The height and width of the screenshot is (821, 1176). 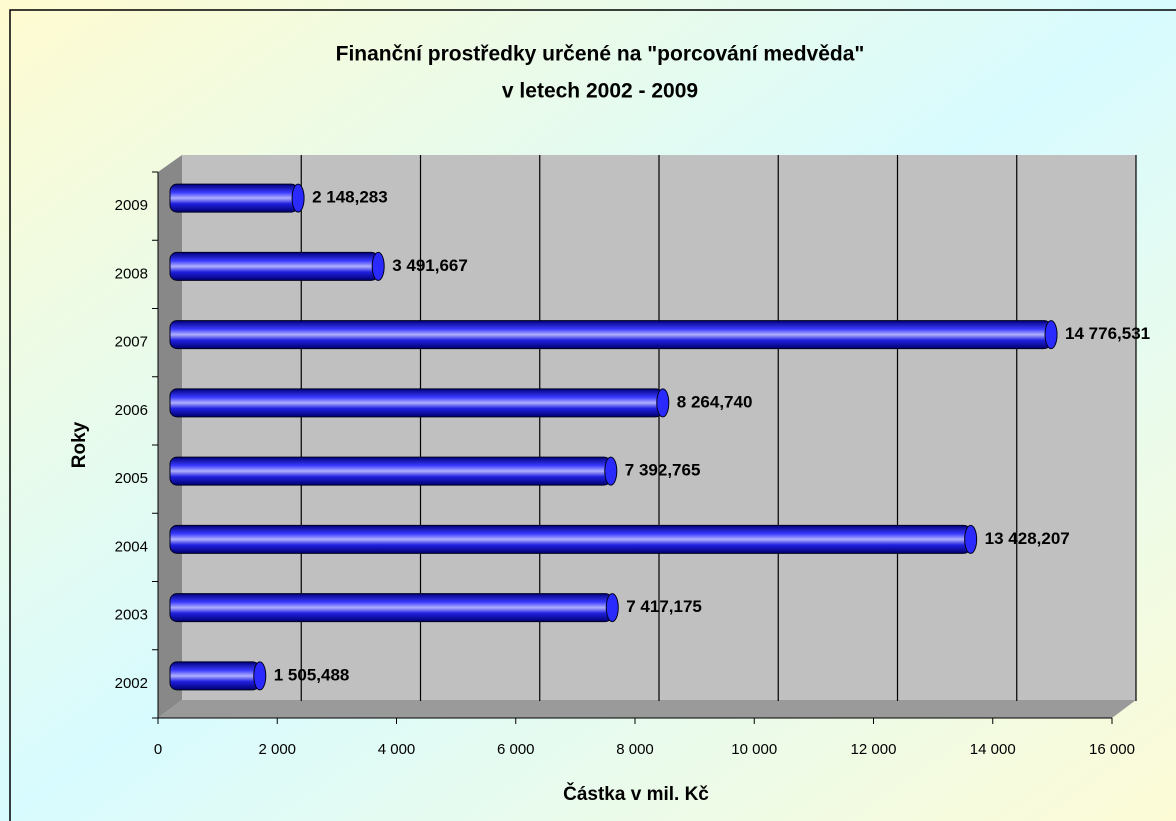 What do you see at coordinates (647, 709) in the screenshot?
I see `floor` at bounding box center [647, 709].